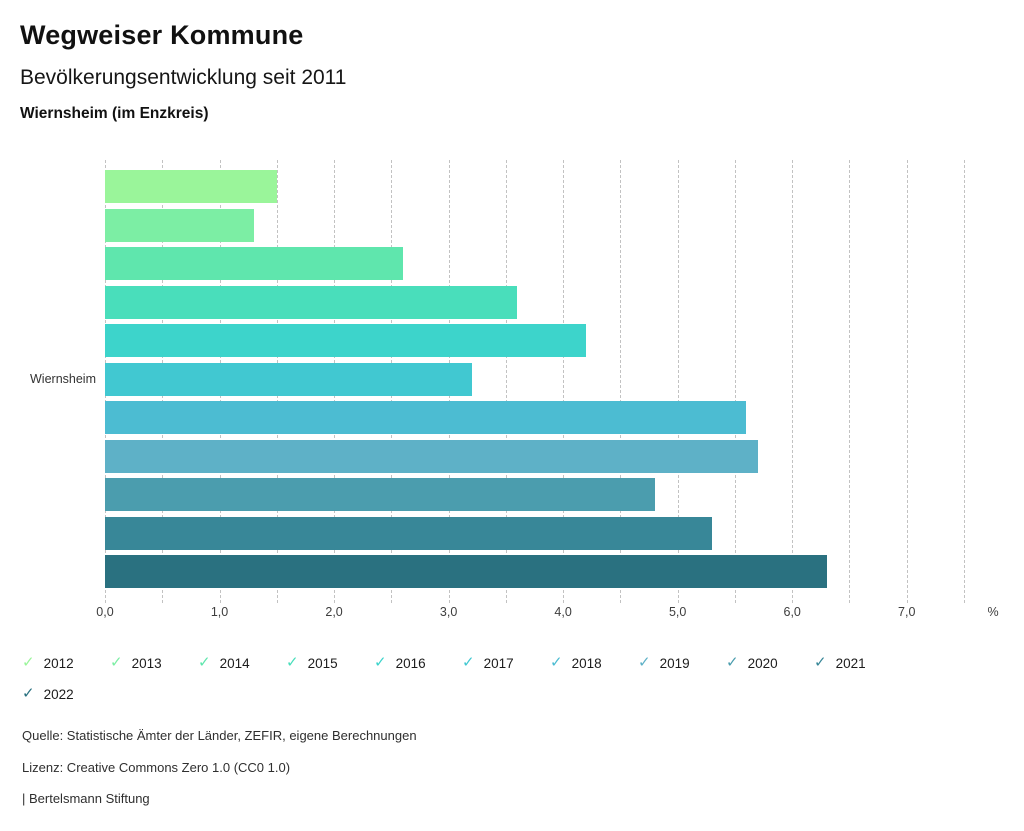 This screenshot has height=831, width=1024. Describe the element at coordinates (431, 456) in the screenshot. I see `bar-2019` at that location.